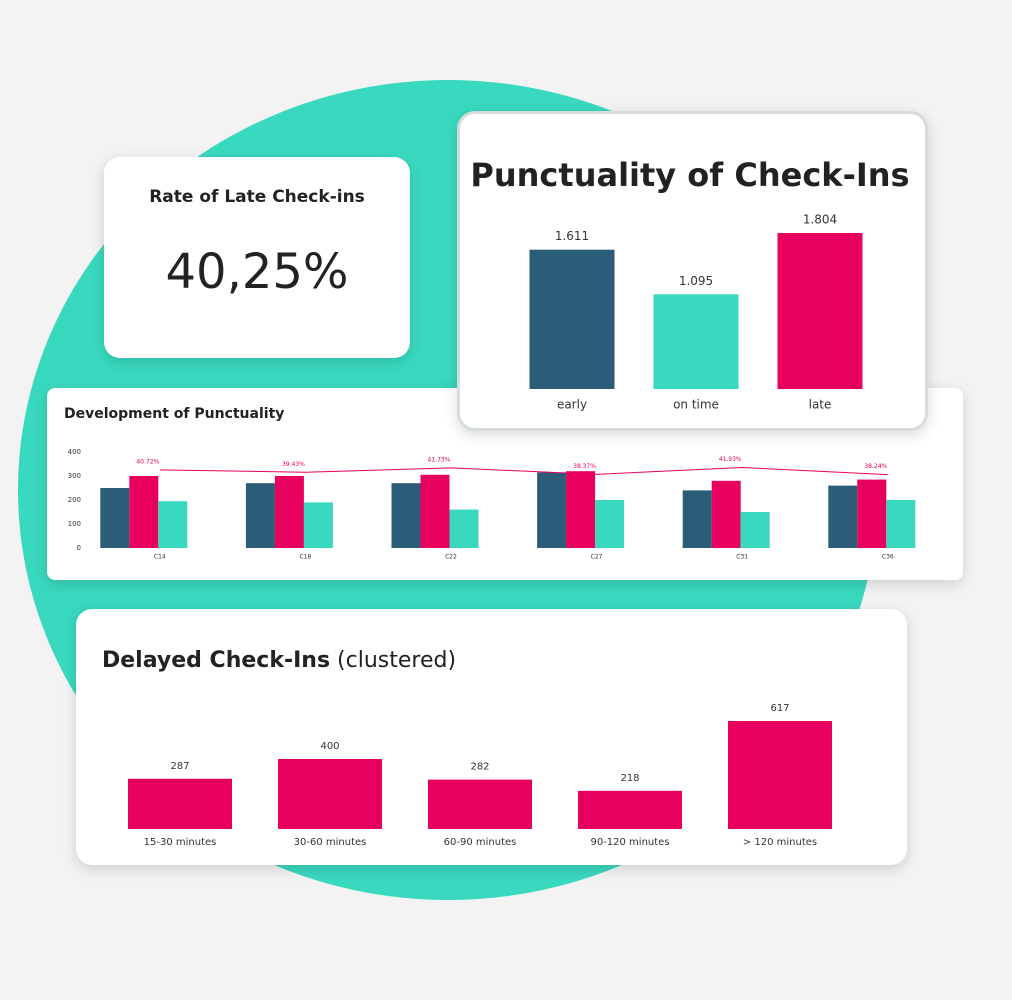  Describe the element at coordinates (293, 464) in the screenshot. I see `value-label: 39.43%` at that location.